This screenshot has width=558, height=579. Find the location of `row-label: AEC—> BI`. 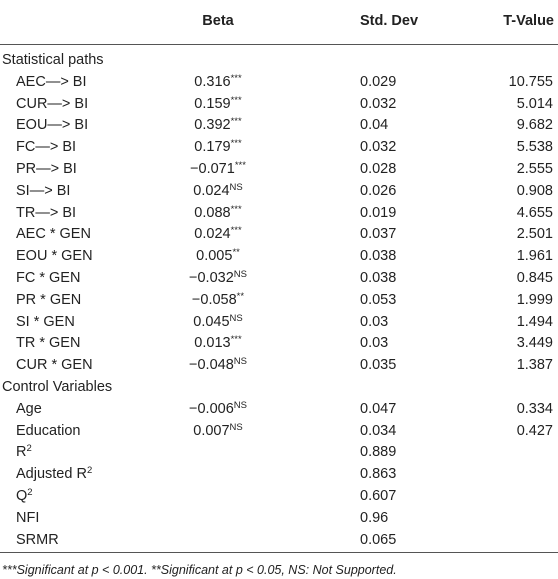

row-label: AEC—> BI is located at coordinates (51, 82).